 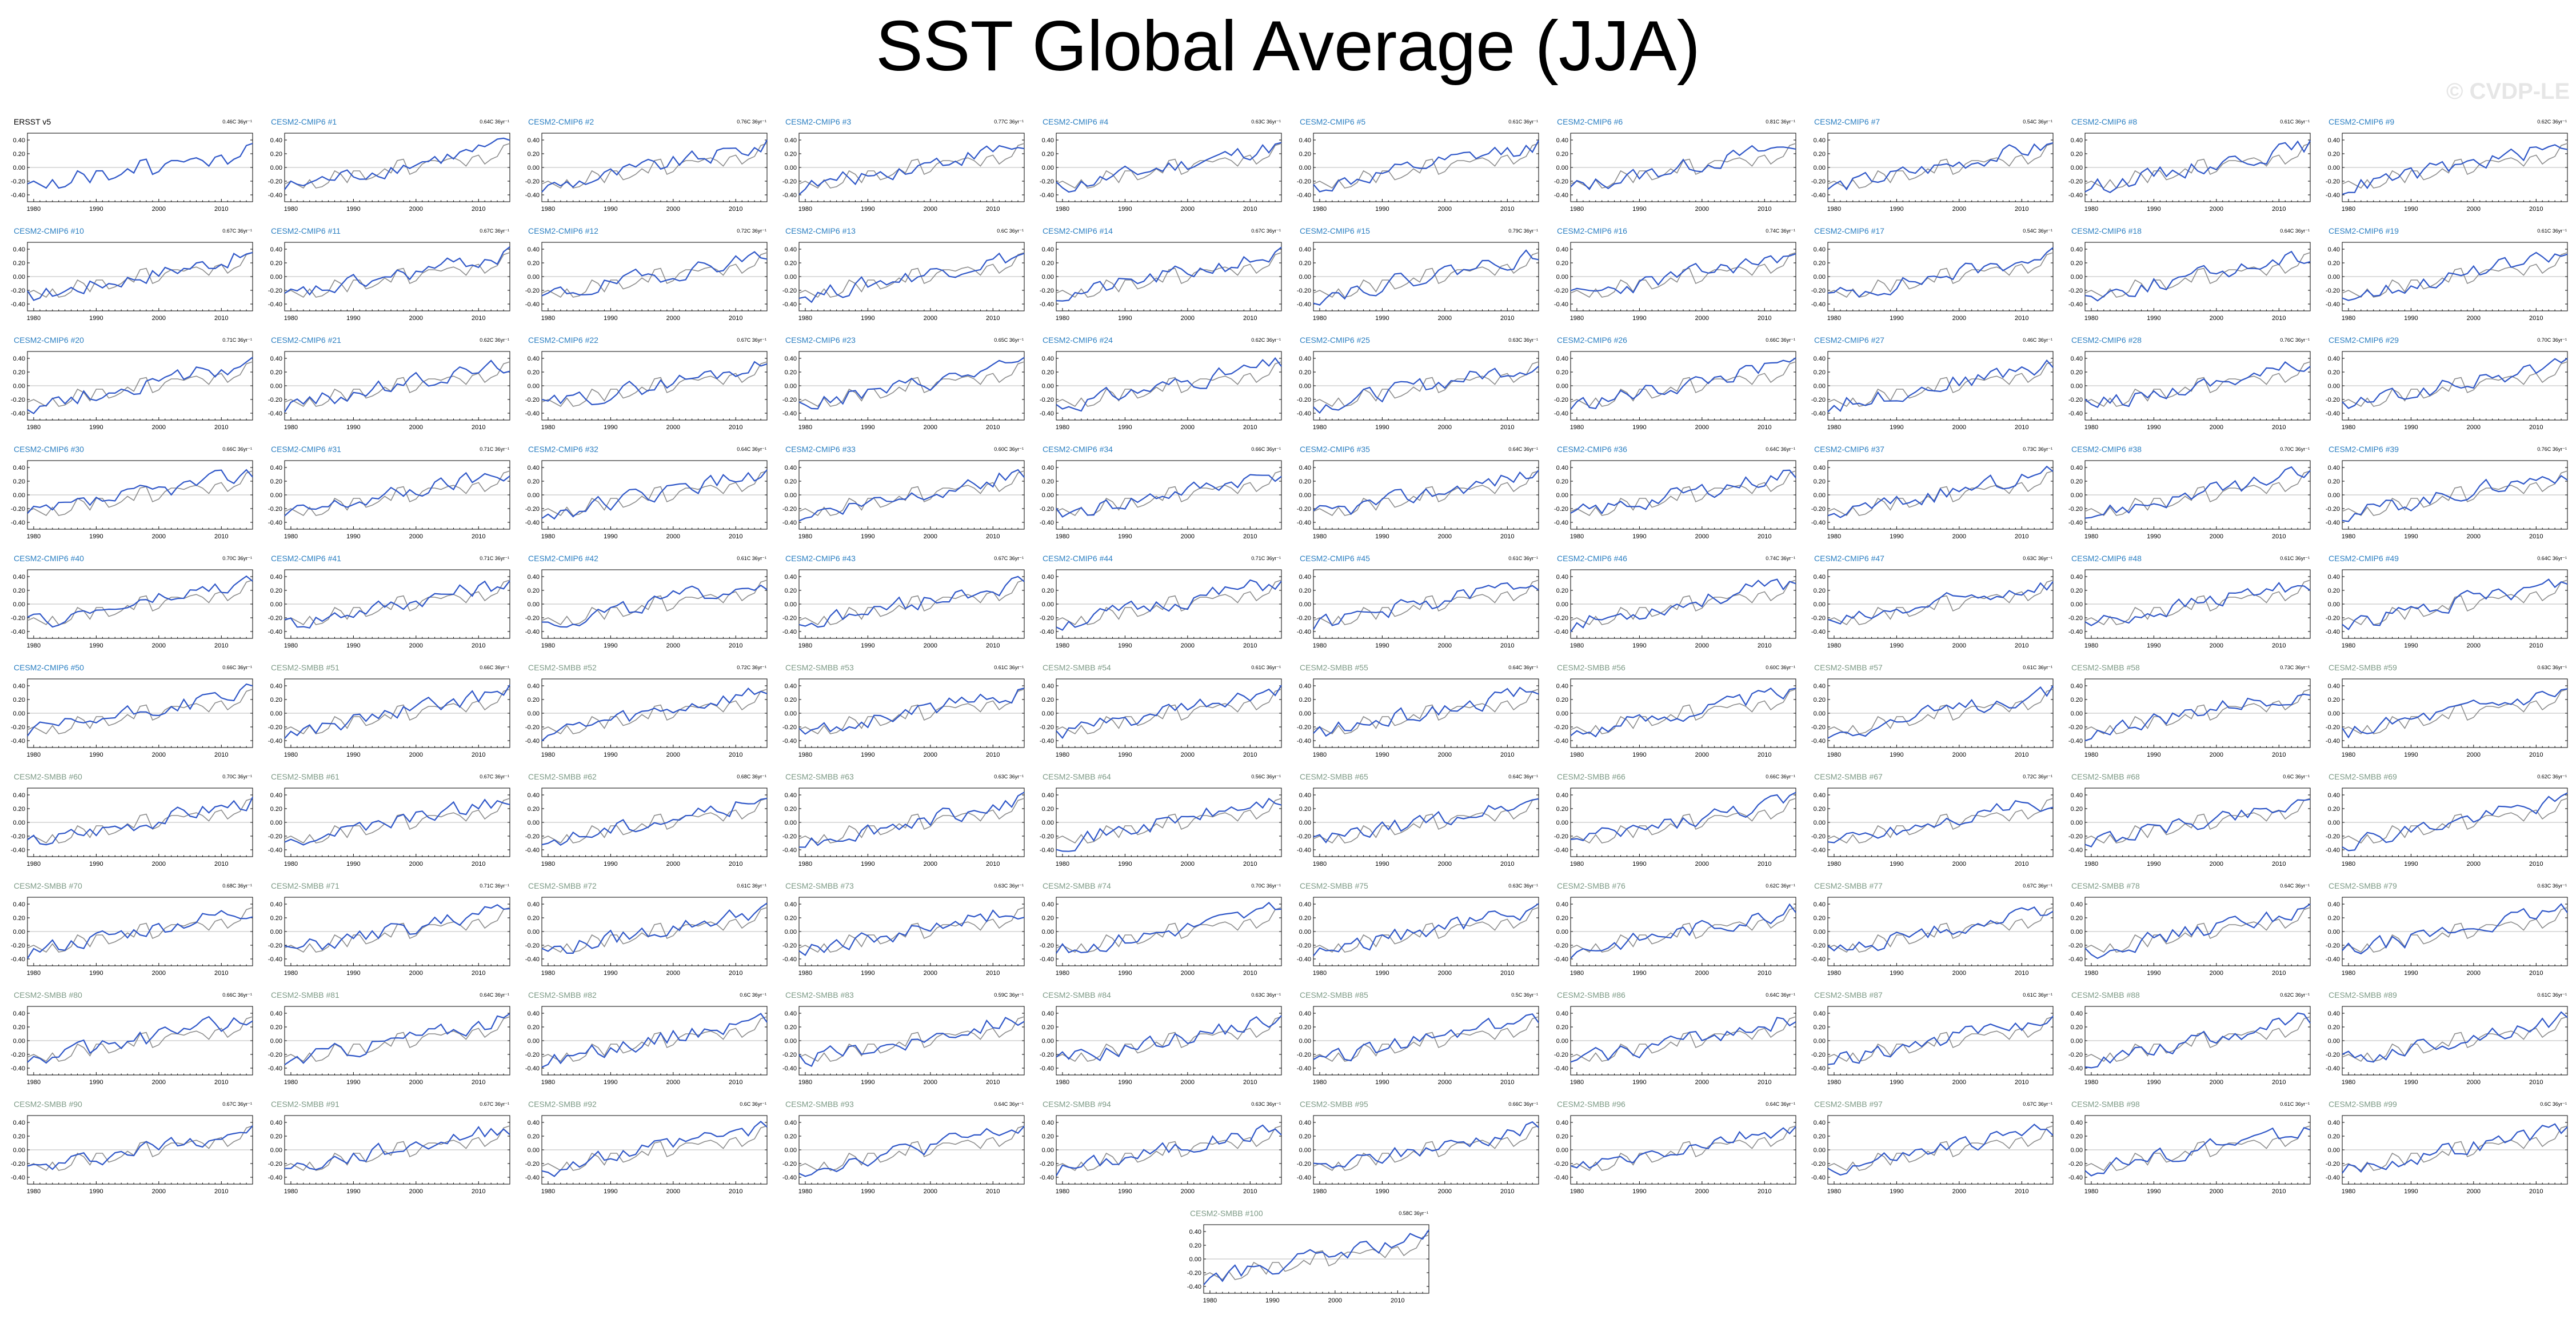 What do you see at coordinates (1333, 121) in the screenshot?
I see `panel-title: CESM2-CMIP6 #5` at bounding box center [1333, 121].